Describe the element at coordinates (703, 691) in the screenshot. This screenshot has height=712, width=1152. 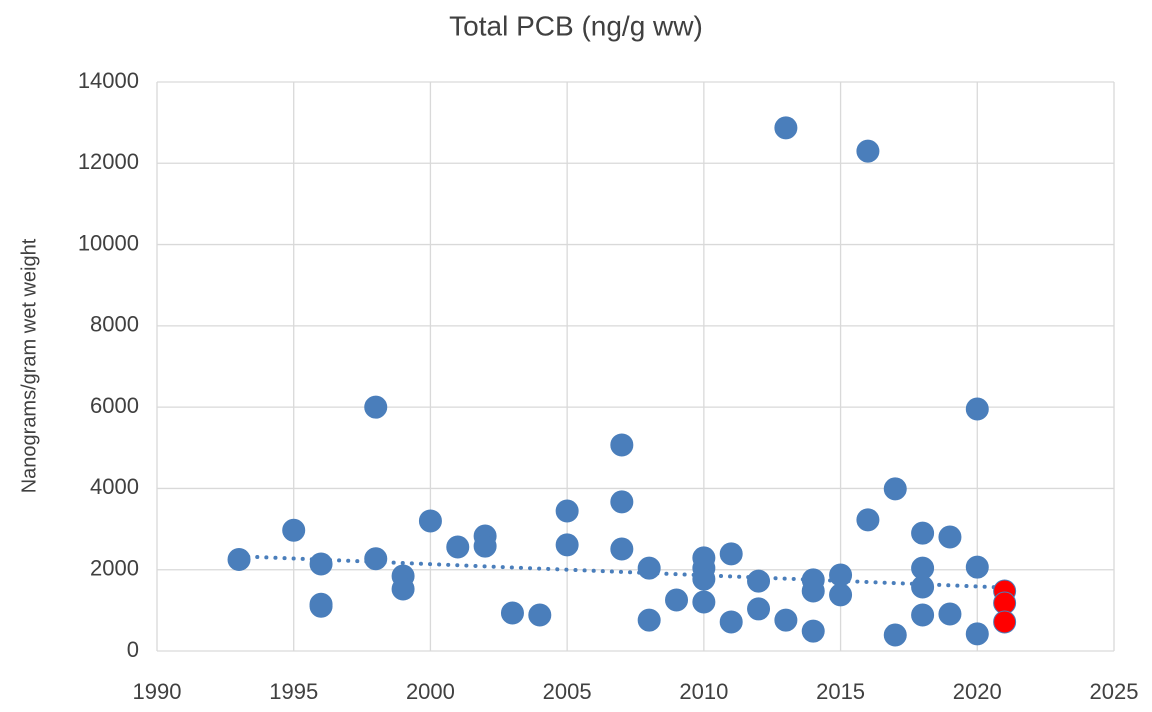
I see `x-tick-label: 2010` at that location.